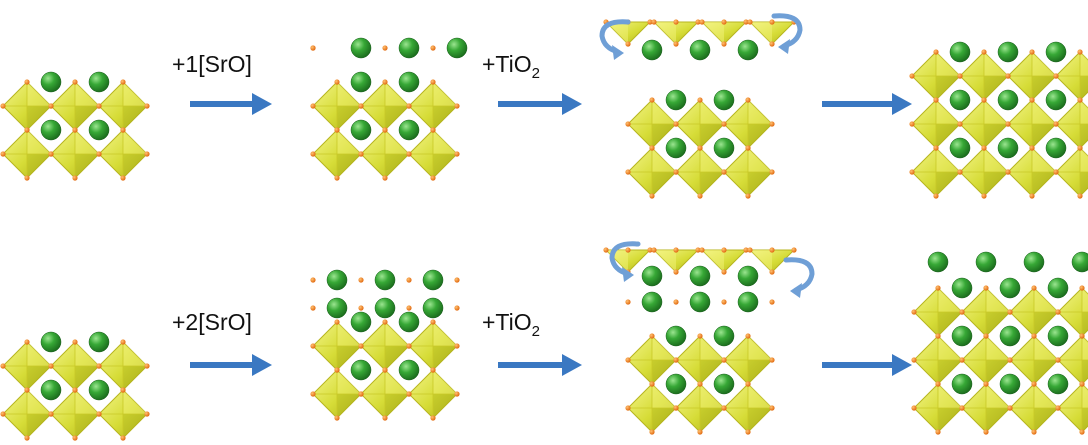 Image resolution: width=1088 pixels, height=445 pixels. What do you see at coordinates (772, 261) in the screenshot?
I see `tio2-surface-unit` at bounding box center [772, 261].